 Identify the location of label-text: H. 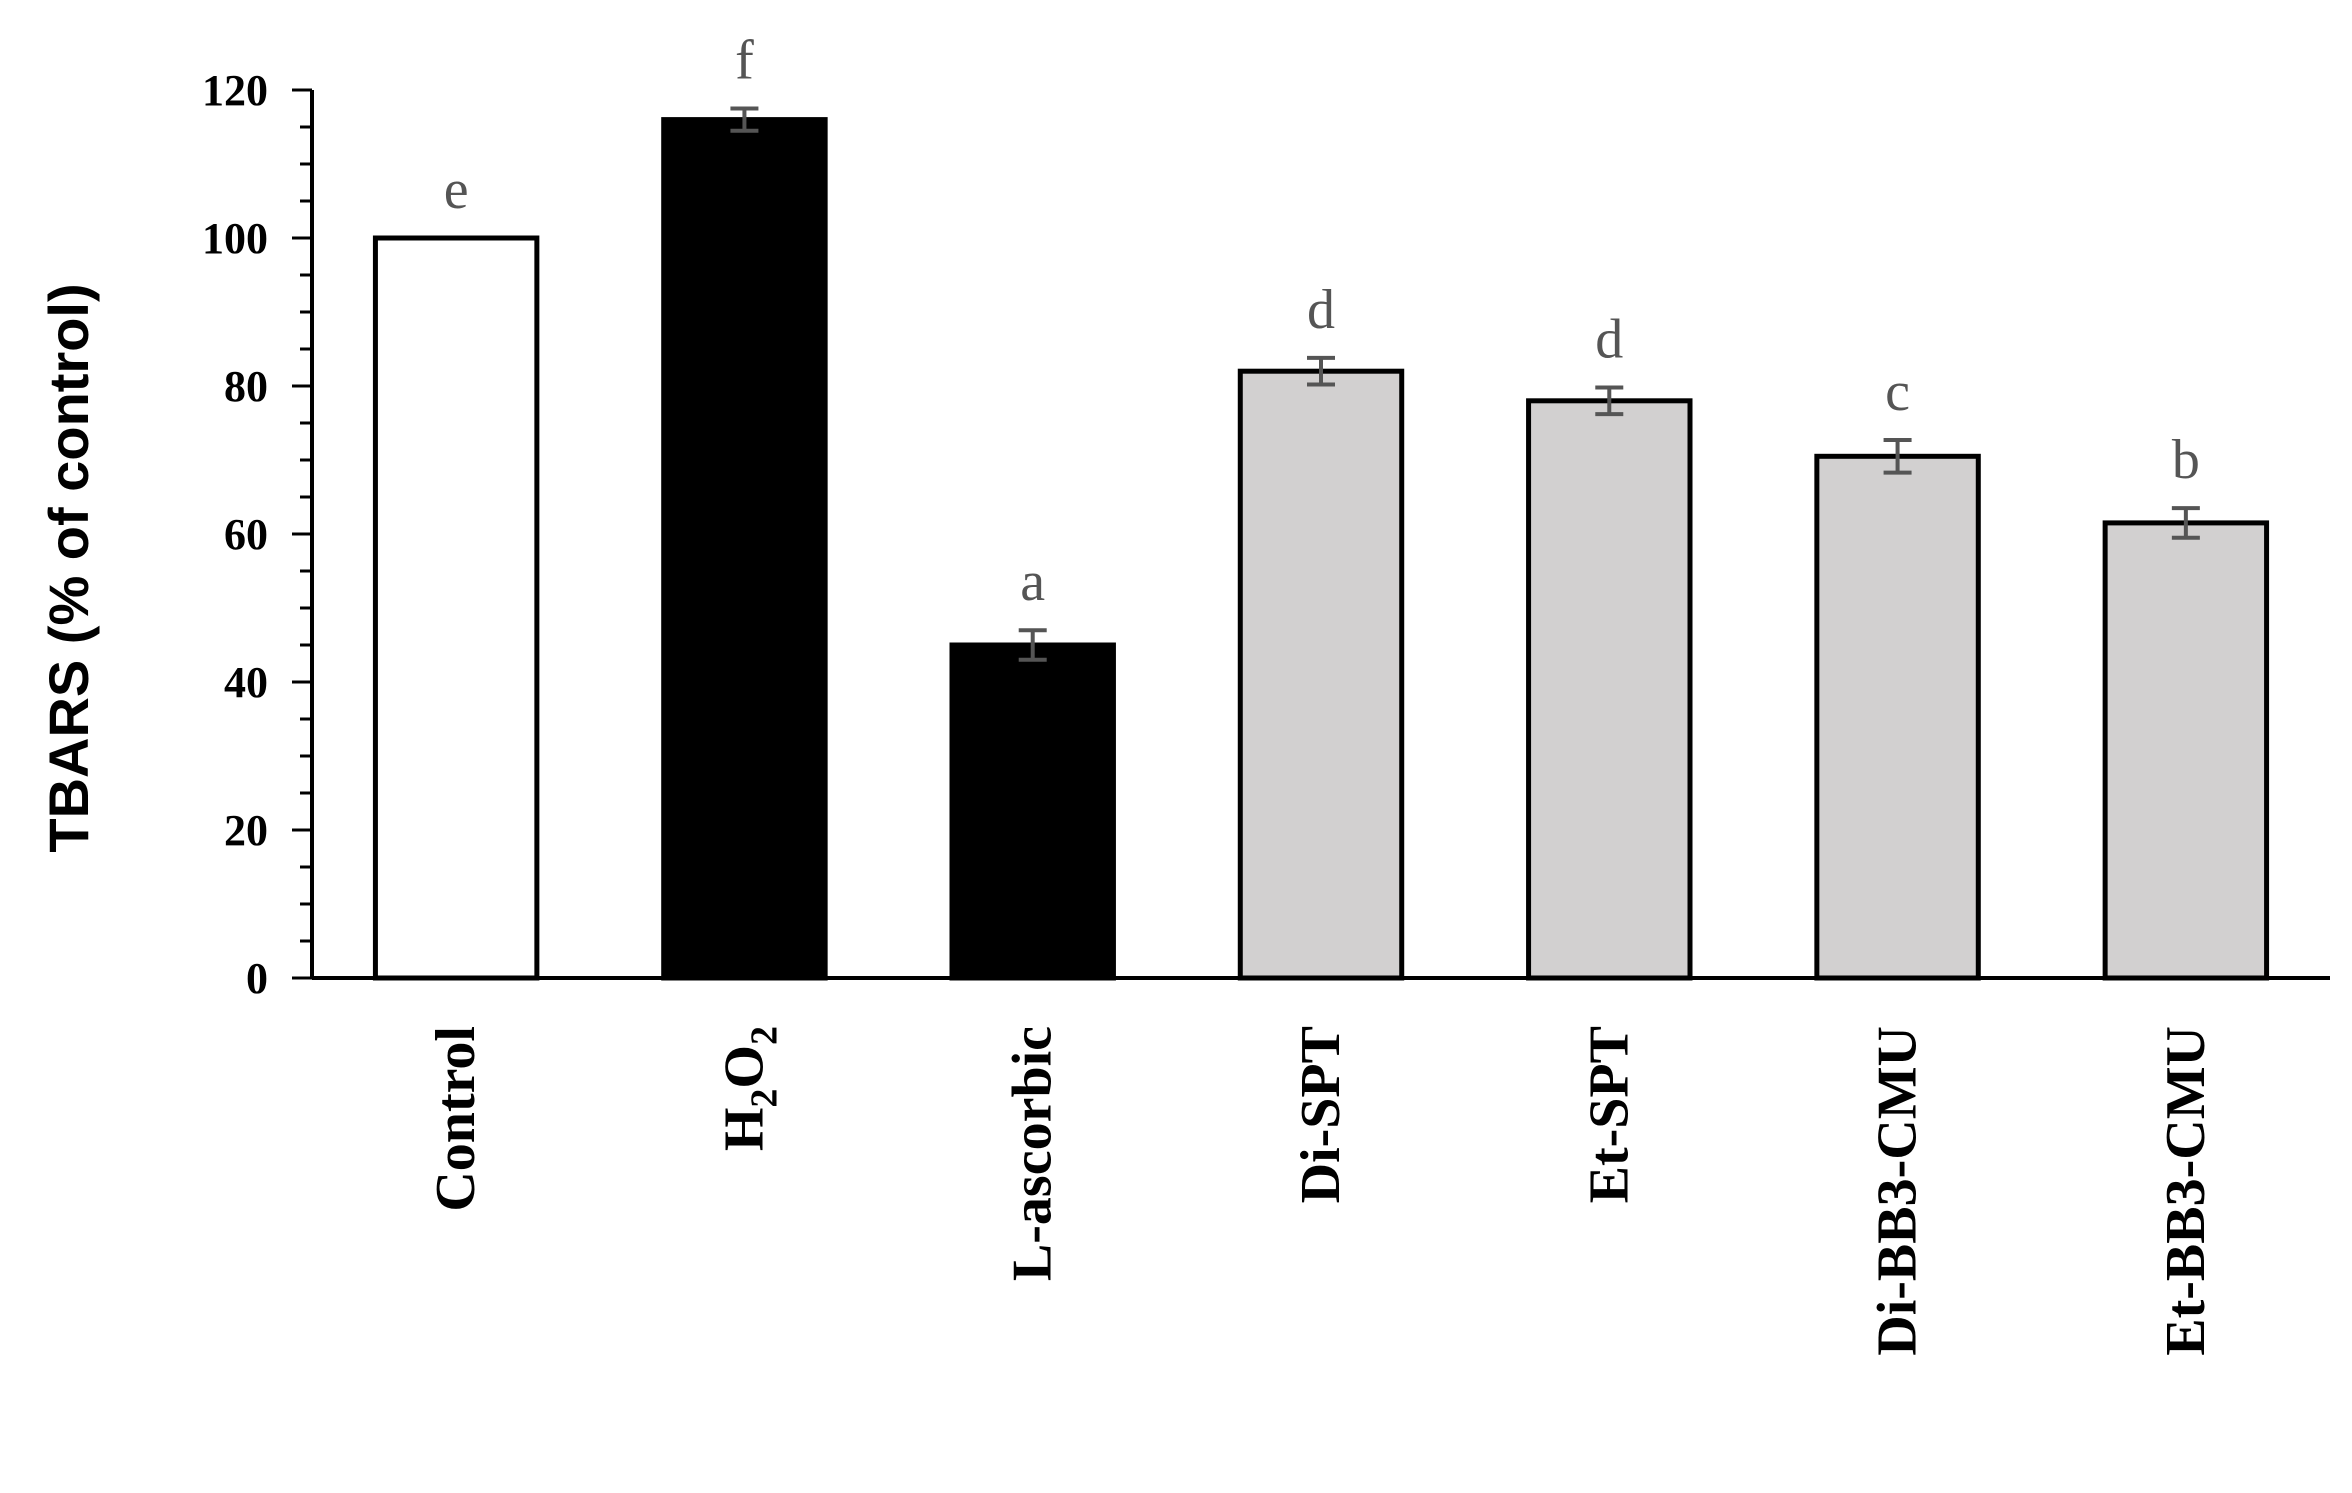
(744, 1130).